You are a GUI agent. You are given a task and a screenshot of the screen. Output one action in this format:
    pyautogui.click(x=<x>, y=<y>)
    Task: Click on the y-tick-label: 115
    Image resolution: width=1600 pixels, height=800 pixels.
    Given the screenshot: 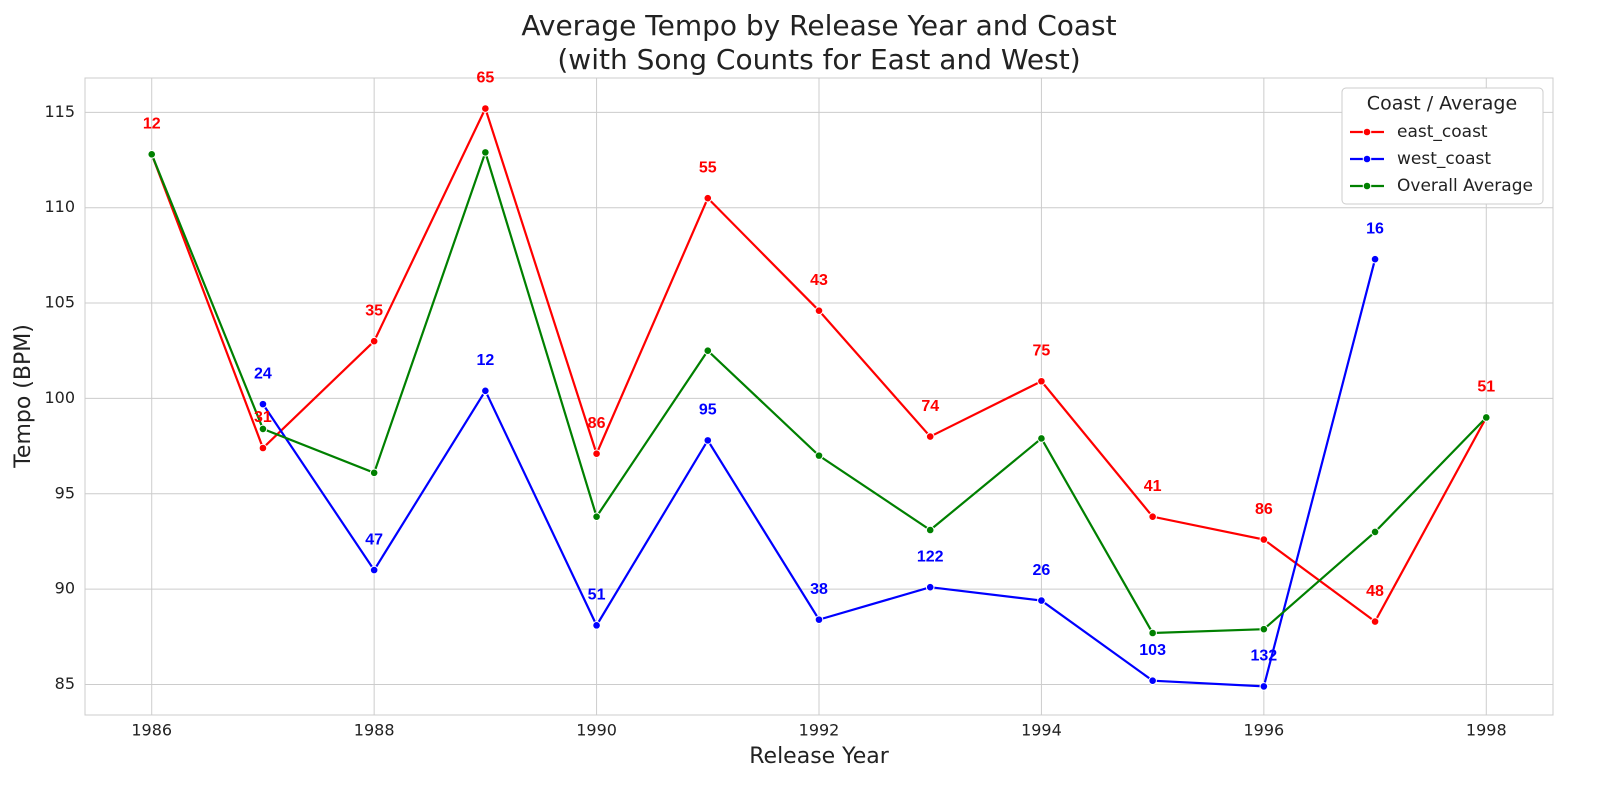 What is the action you would take?
    pyautogui.click(x=59, y=111)
    